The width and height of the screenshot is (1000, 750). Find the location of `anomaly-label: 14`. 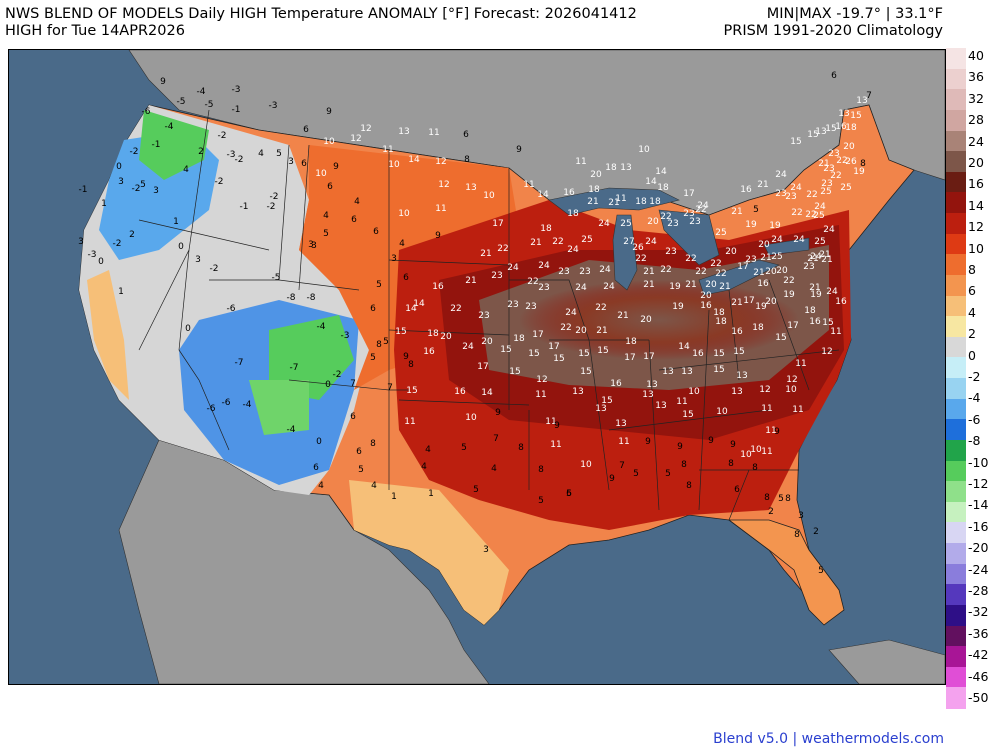

anomaly-label: 14 is located at coordinates (651, 182).